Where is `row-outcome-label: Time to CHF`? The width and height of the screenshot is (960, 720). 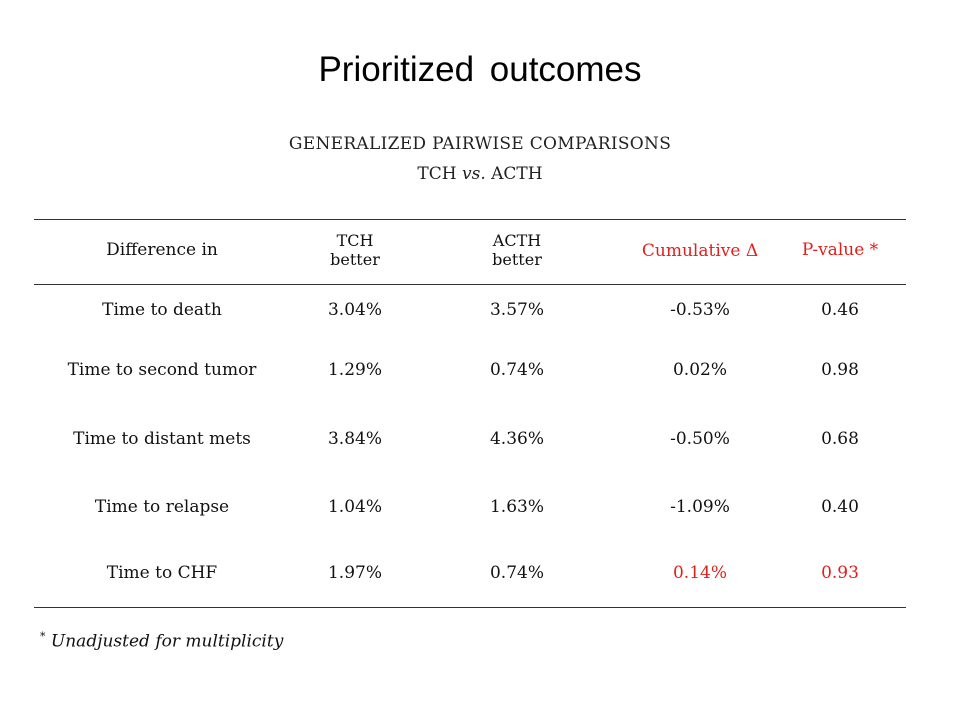
row-outcome-label: Time to CHF is located at coordinates (162, 573).